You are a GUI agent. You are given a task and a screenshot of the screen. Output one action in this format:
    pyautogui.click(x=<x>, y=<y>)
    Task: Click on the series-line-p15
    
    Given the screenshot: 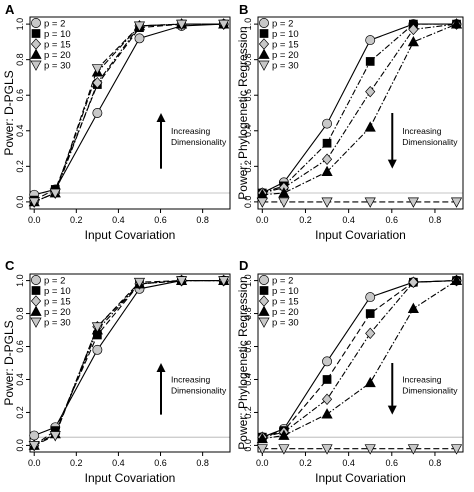 What is the action you would take?
    pyautogui.click(x=359, y=359)
    